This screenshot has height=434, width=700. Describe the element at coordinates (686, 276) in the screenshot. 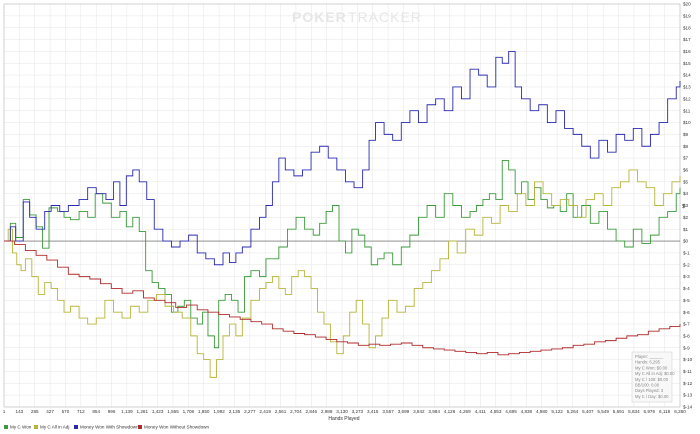

I see `y-tick-label: $-3` at that location.